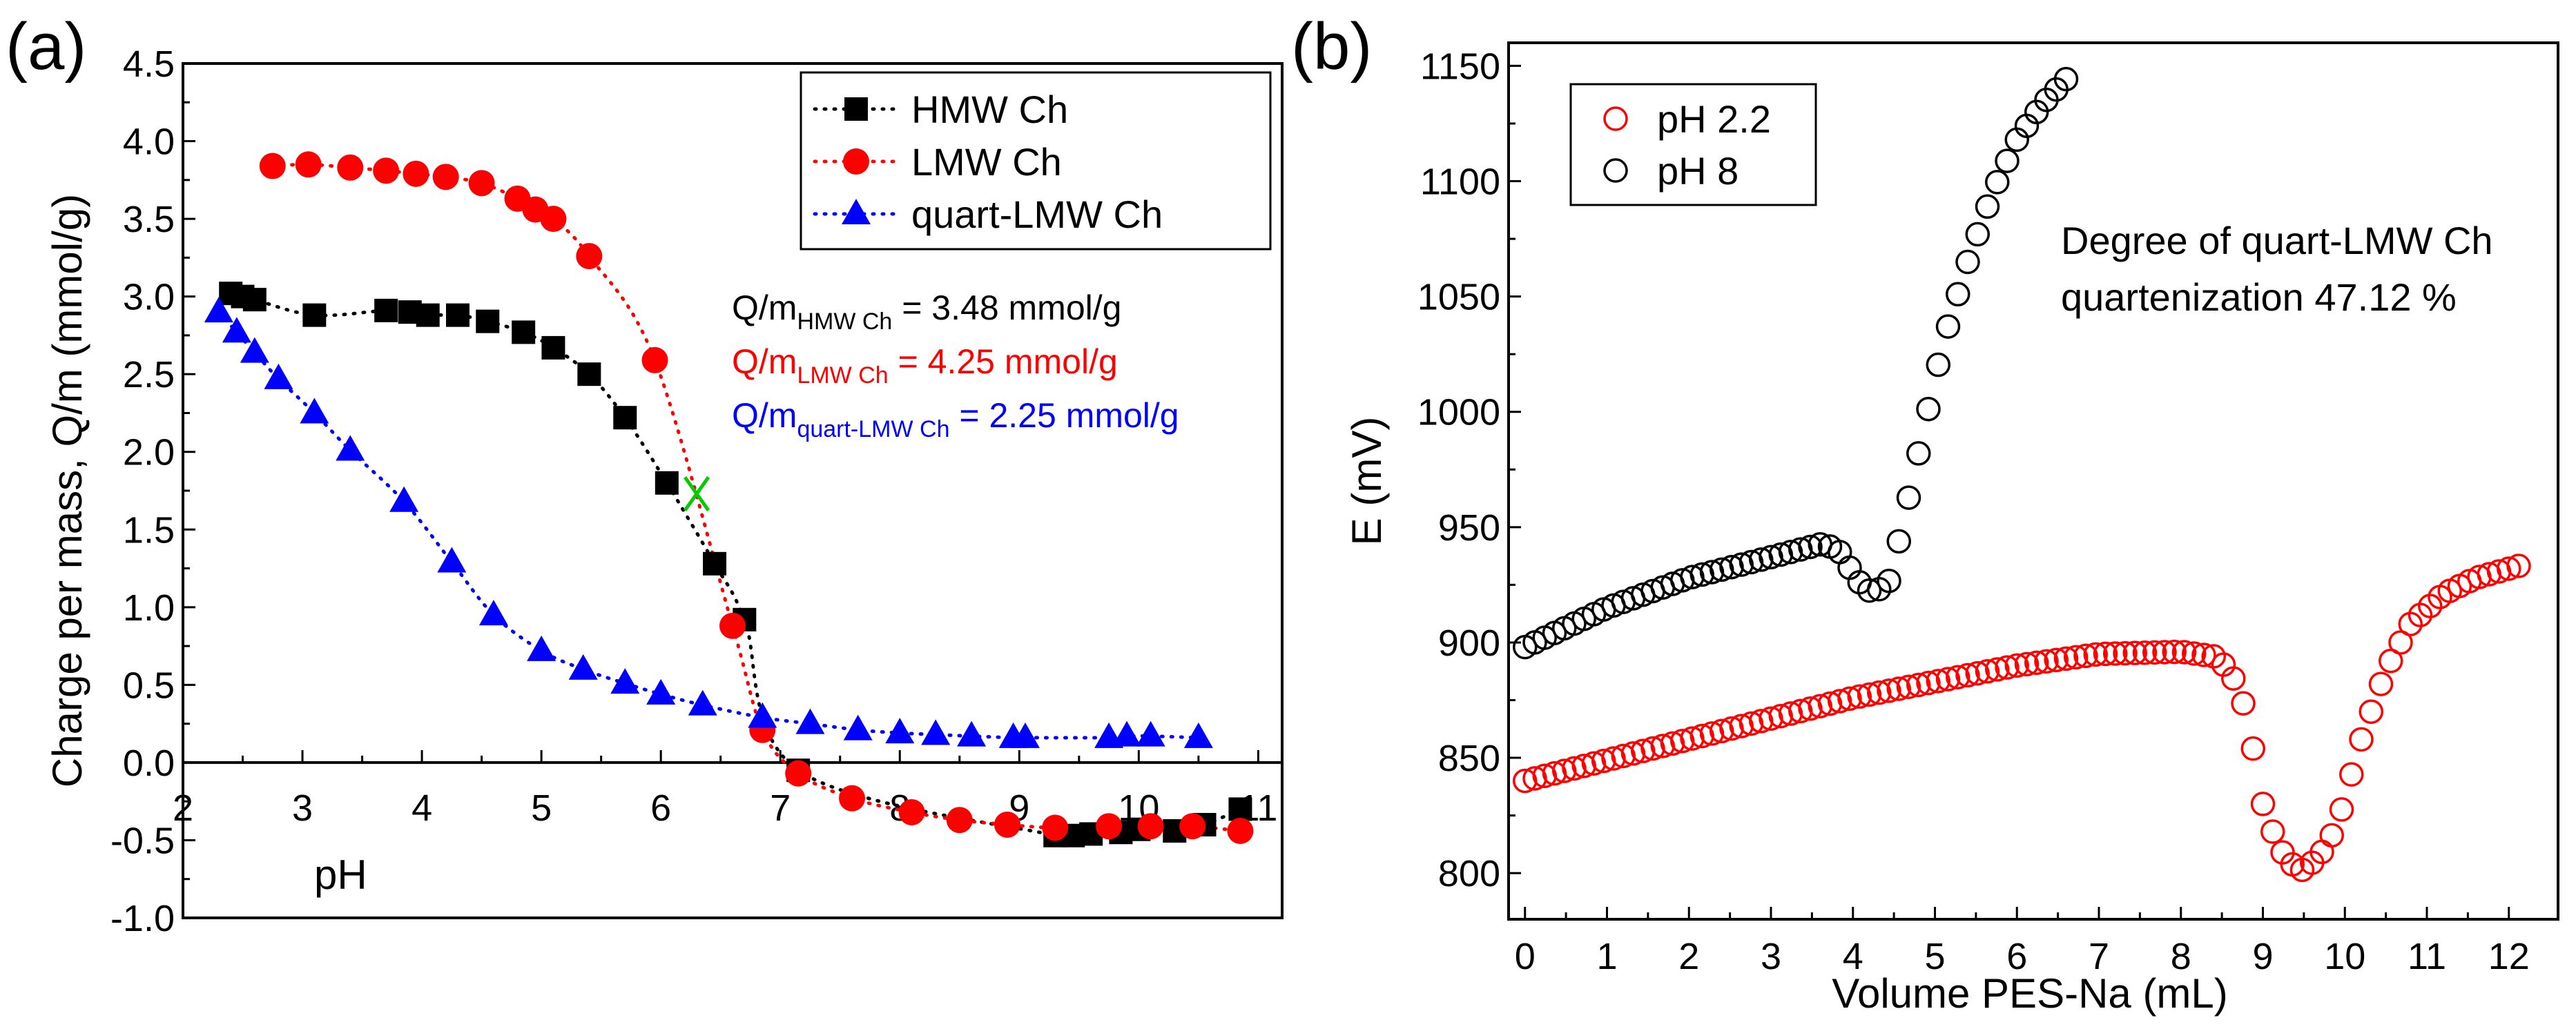  Describe the element at coordinates (781, 808) in the screenshot. I see `x-tick-label-a: 7` at that location.